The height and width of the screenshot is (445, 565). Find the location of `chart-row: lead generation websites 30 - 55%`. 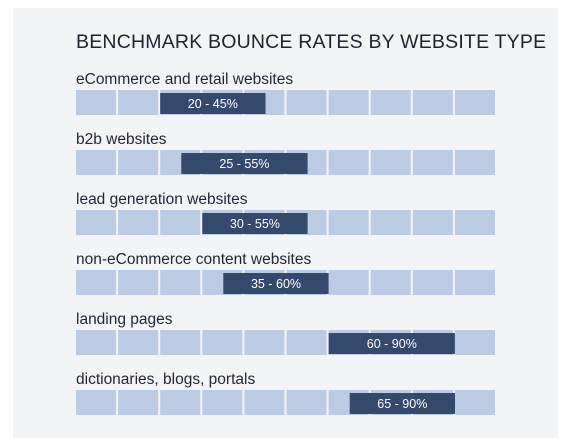

chart-row: lead generation websites 30 - 55% is located at coordinates (285, 213).